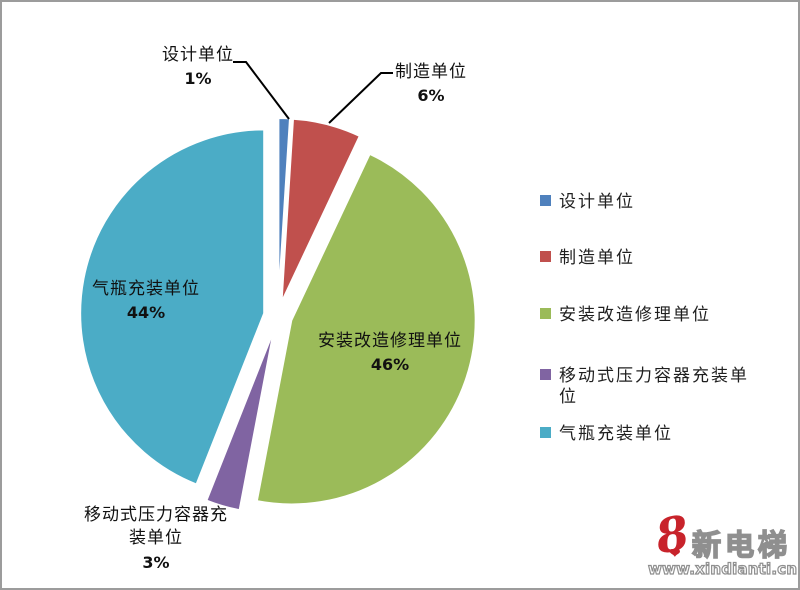 Image resolution: width=800 pixels, height=590 pixels. What do you see at coordinates (146, 300) in the screenshot?
I see `slice-label-cylinder-unit: 气瓶充装单位 44%` at bounding box center [146, 300].